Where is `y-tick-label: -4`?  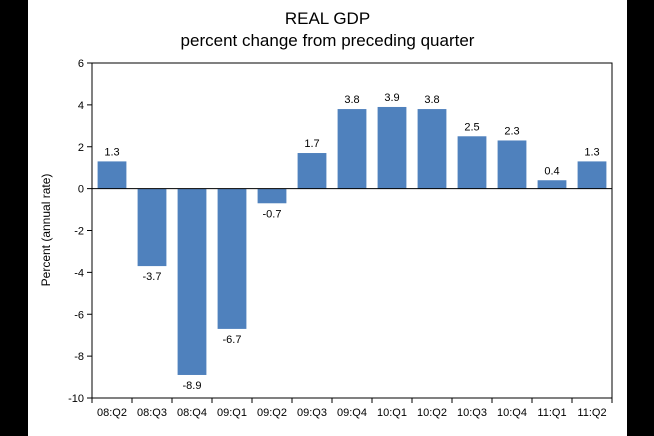 y-tick-label: -4 is located at coordinates (79, 273).